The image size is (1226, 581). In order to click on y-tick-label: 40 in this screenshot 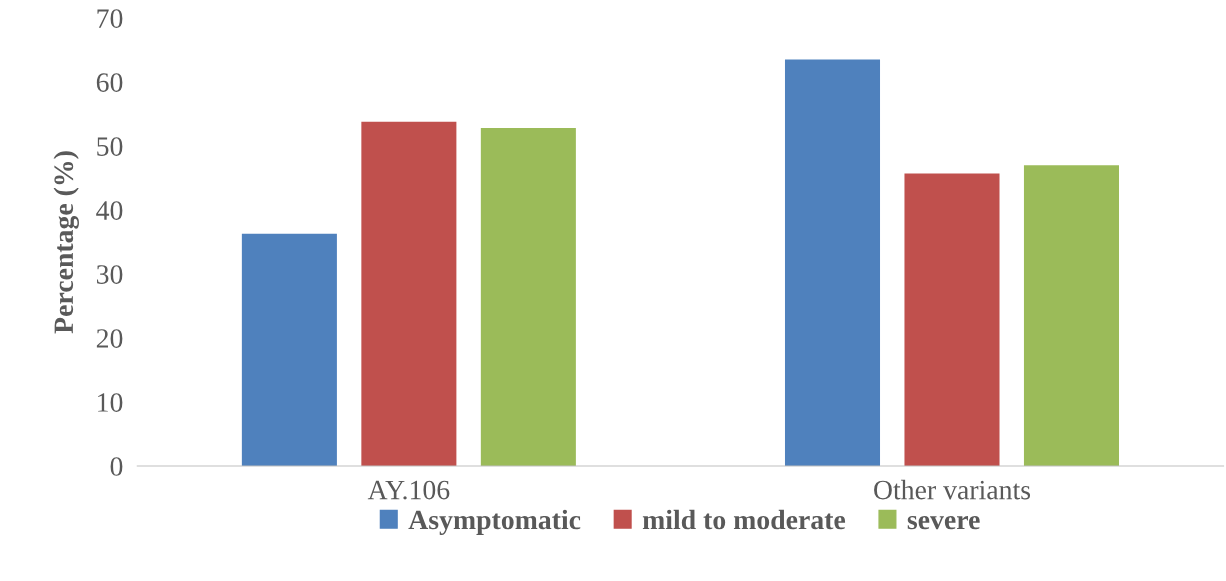, I will do `click(109, 210)`.